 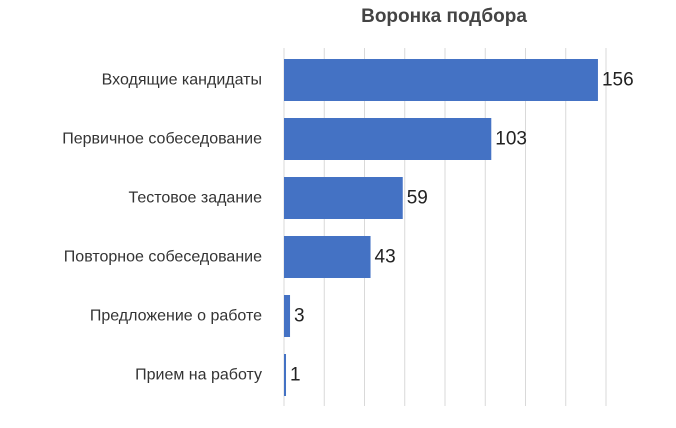 What do you see at coordinates (385, 257) in the screenshot?
I see `data-label: 43` at bounding box center [385, 257].